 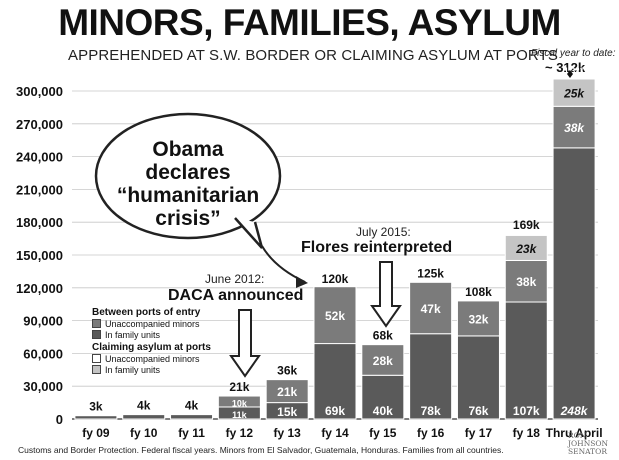 What do you see at coordinates (335, 411) in the screenshot?
I see `bar-value-label: 69k` at bounding box center [335, 411].